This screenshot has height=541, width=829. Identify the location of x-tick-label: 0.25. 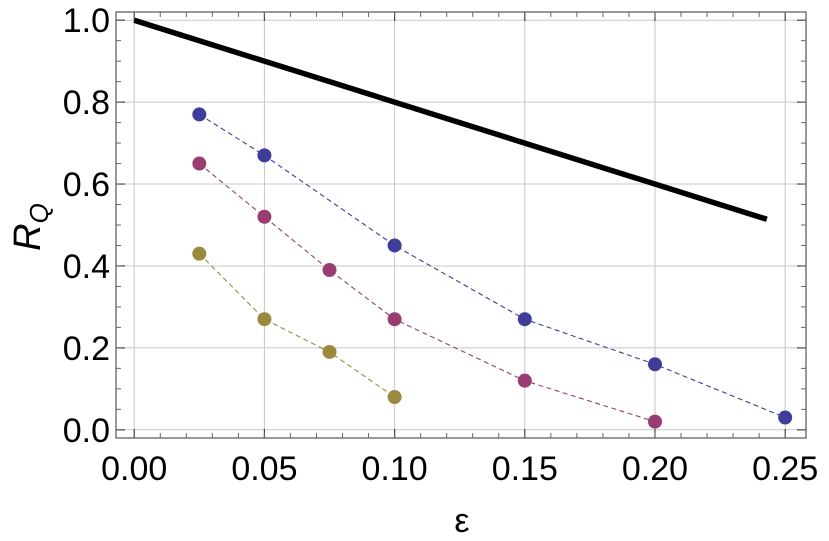
(785, 469).